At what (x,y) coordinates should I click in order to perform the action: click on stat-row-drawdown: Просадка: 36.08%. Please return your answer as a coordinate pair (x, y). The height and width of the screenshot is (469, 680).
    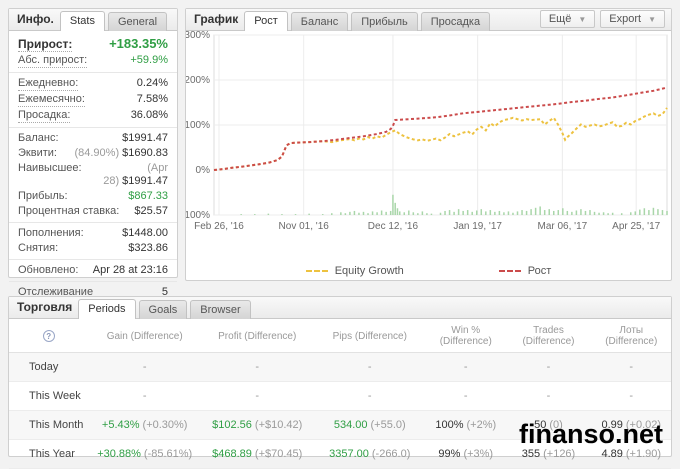
    Looking at the image, I should click on (93, 116).